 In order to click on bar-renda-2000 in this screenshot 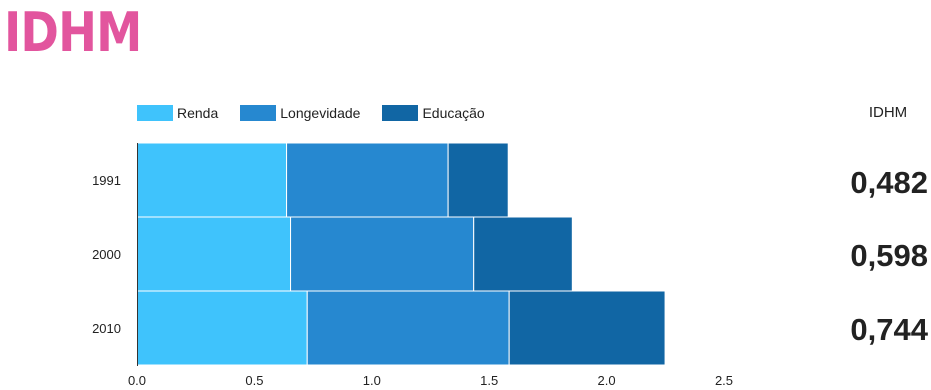, I will do `click(214, 254)`.